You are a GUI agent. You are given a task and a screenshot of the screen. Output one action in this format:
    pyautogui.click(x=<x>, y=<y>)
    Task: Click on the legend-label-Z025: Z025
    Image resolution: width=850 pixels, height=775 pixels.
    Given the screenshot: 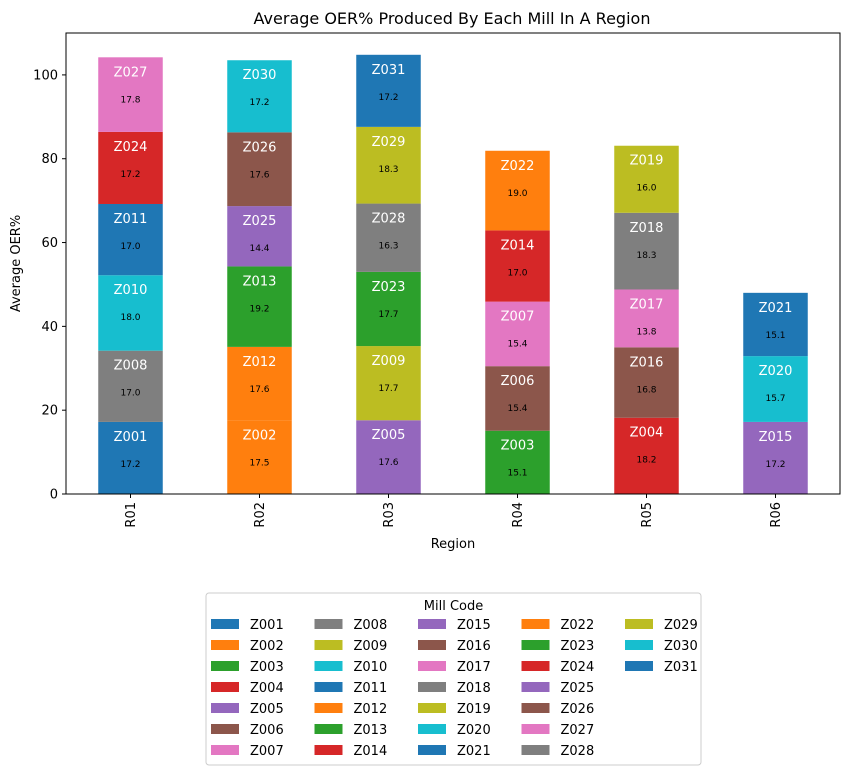 What is the action you would take?
    pyautogui.click(x=578, y=688)
    